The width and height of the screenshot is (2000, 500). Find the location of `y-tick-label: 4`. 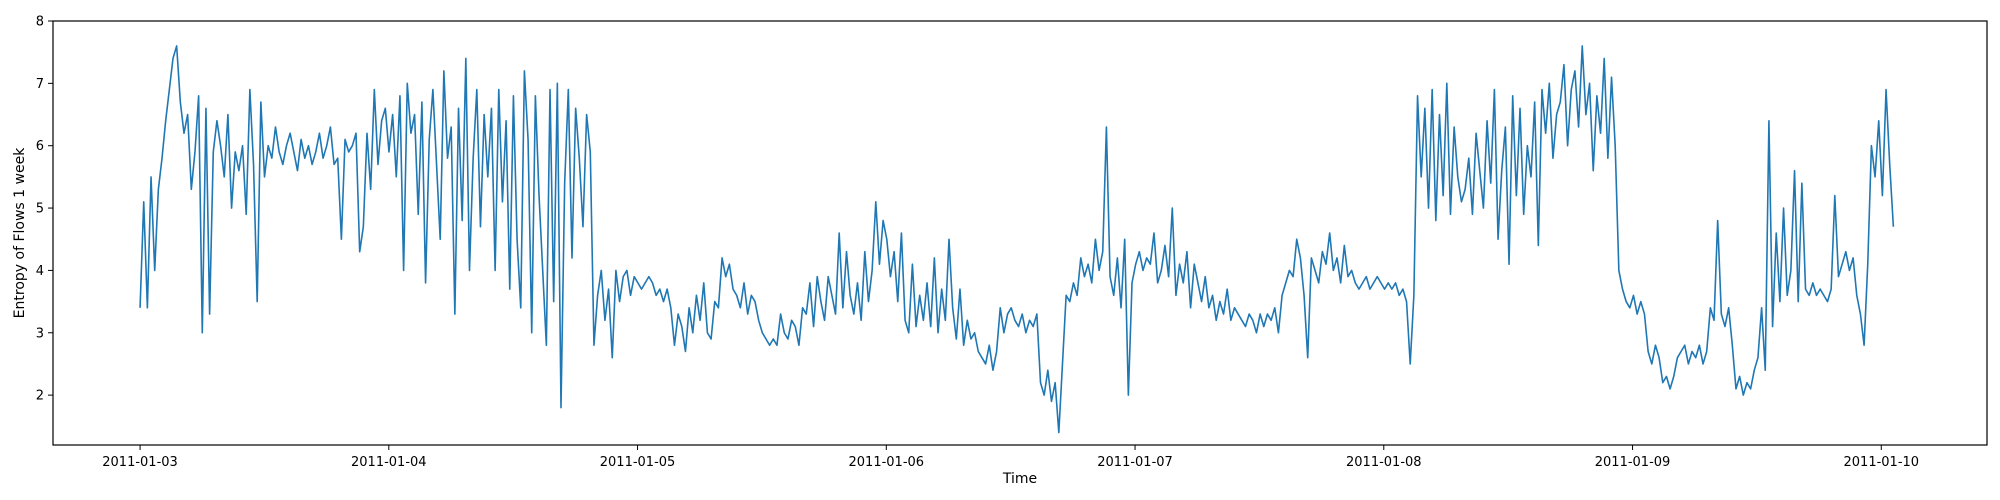

y-tick-label: 4 is located at coordinates (40, 271).